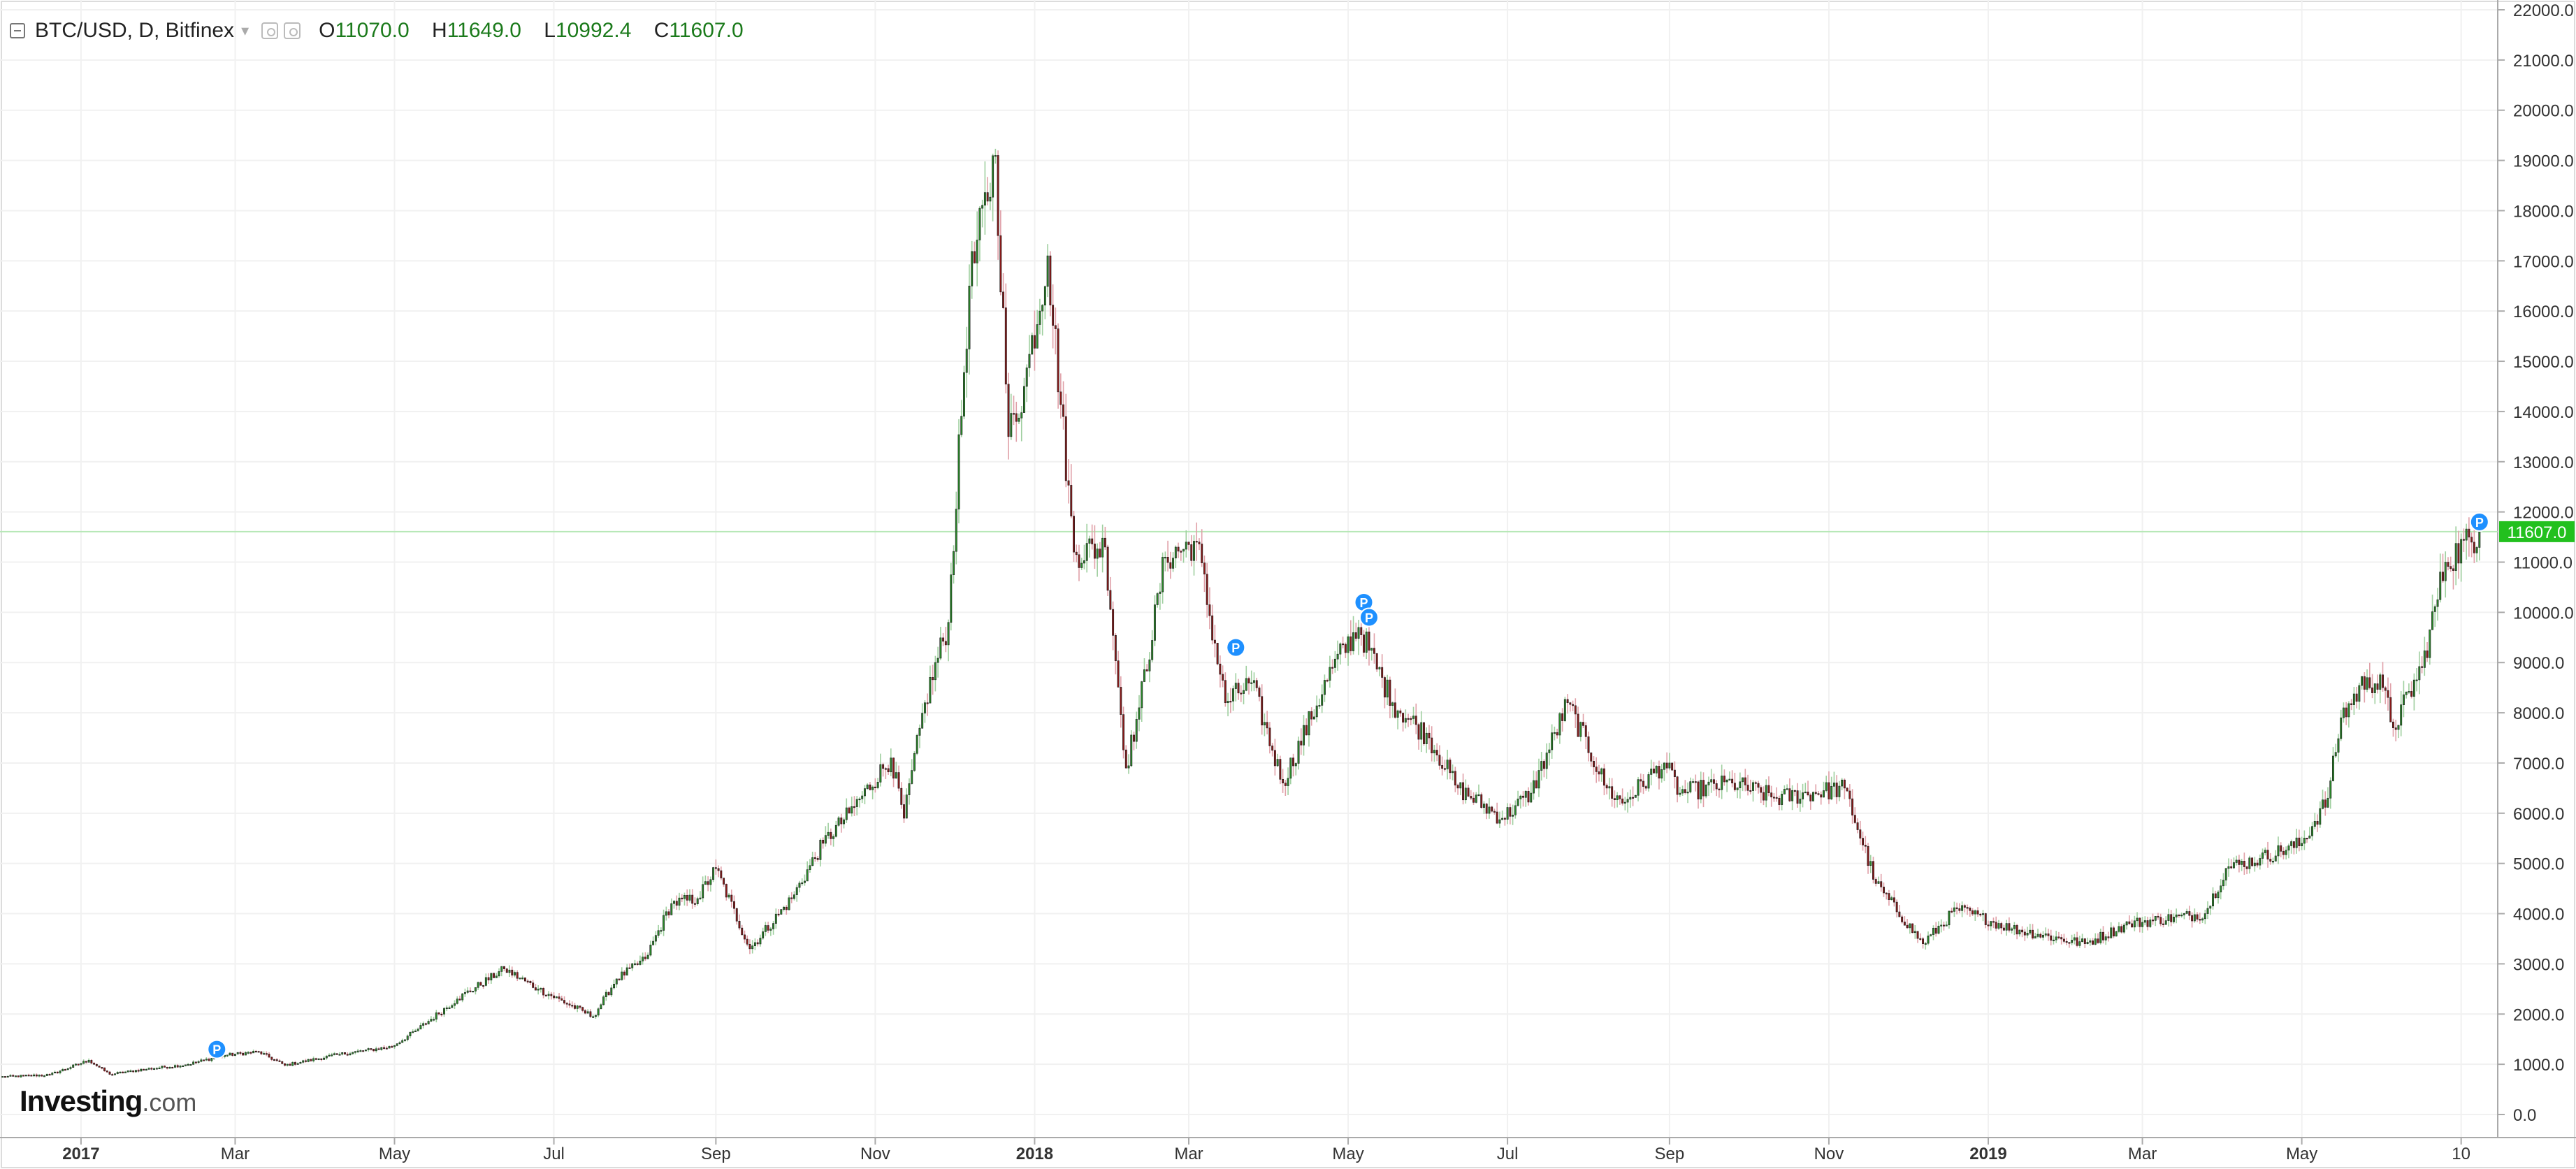 The image size is (2576, 1169). I want to click on event-marker-icon: P, so click(1369, 617).